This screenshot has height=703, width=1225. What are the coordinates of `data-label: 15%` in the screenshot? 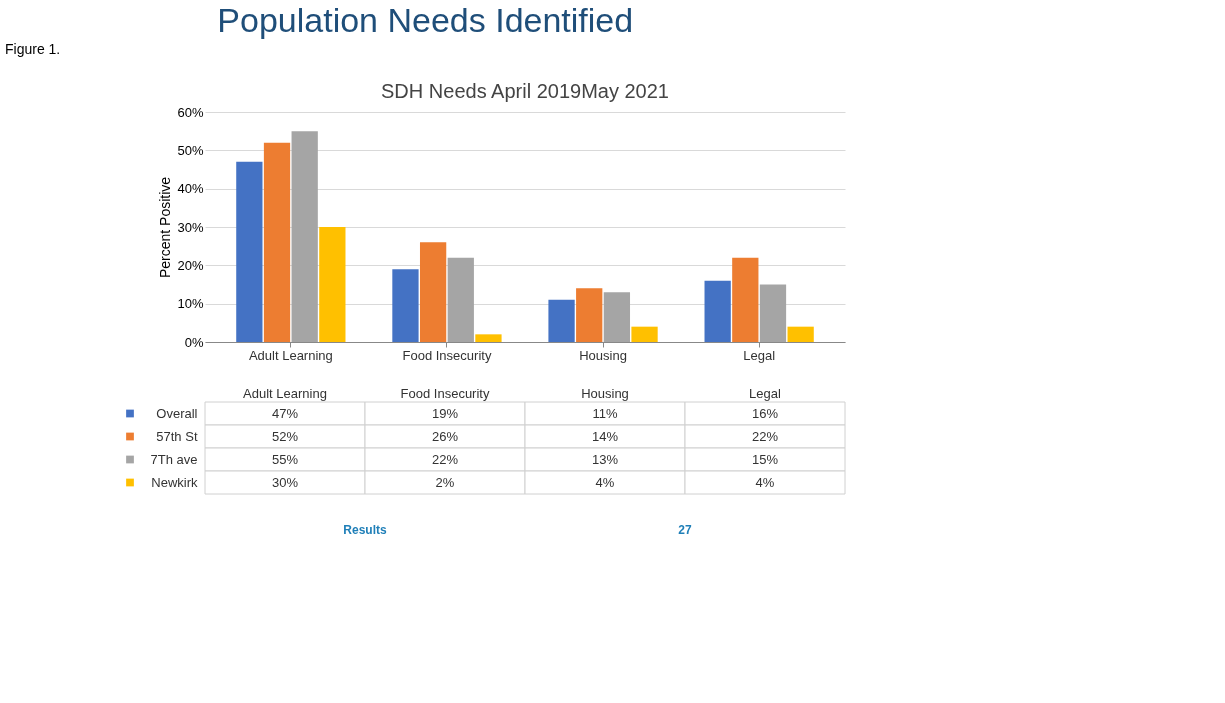 It's located at (765, 459).